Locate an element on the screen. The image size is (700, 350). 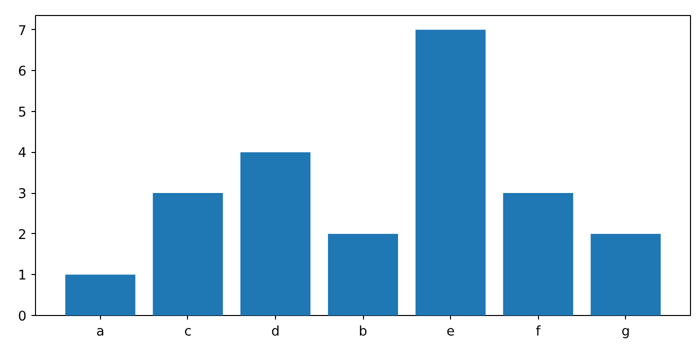
x-tick-label: a is located at coordinates (100, 332).